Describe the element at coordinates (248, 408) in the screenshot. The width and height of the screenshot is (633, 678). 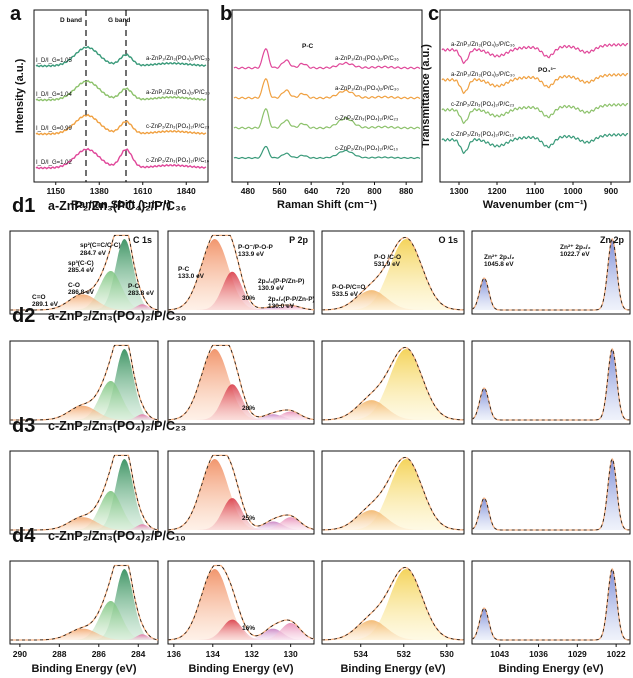
I see `p-c-percent: 28%` at that location.